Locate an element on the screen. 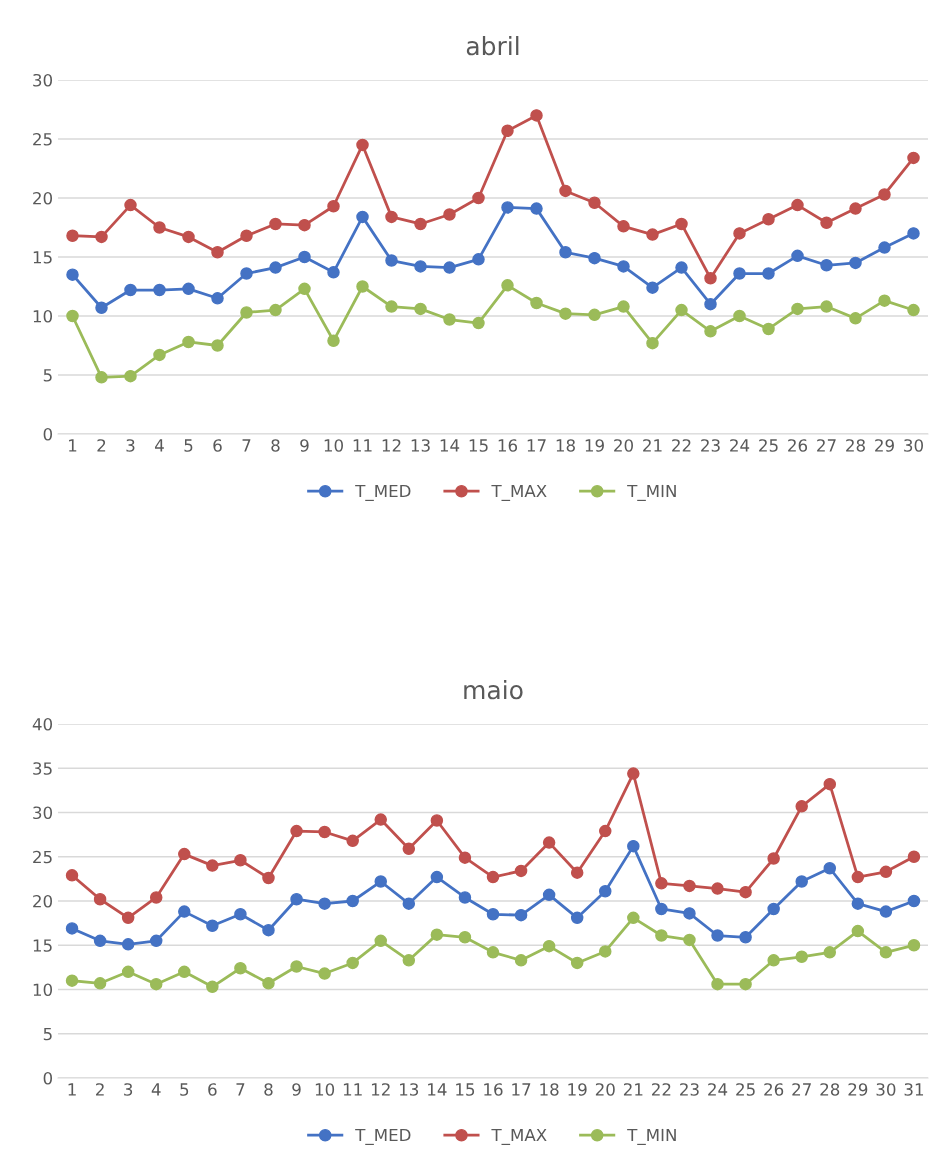 The height and width of the screenshot is (1176, 933). y-tick-label: 0 is located at coordinates (48, 1078).